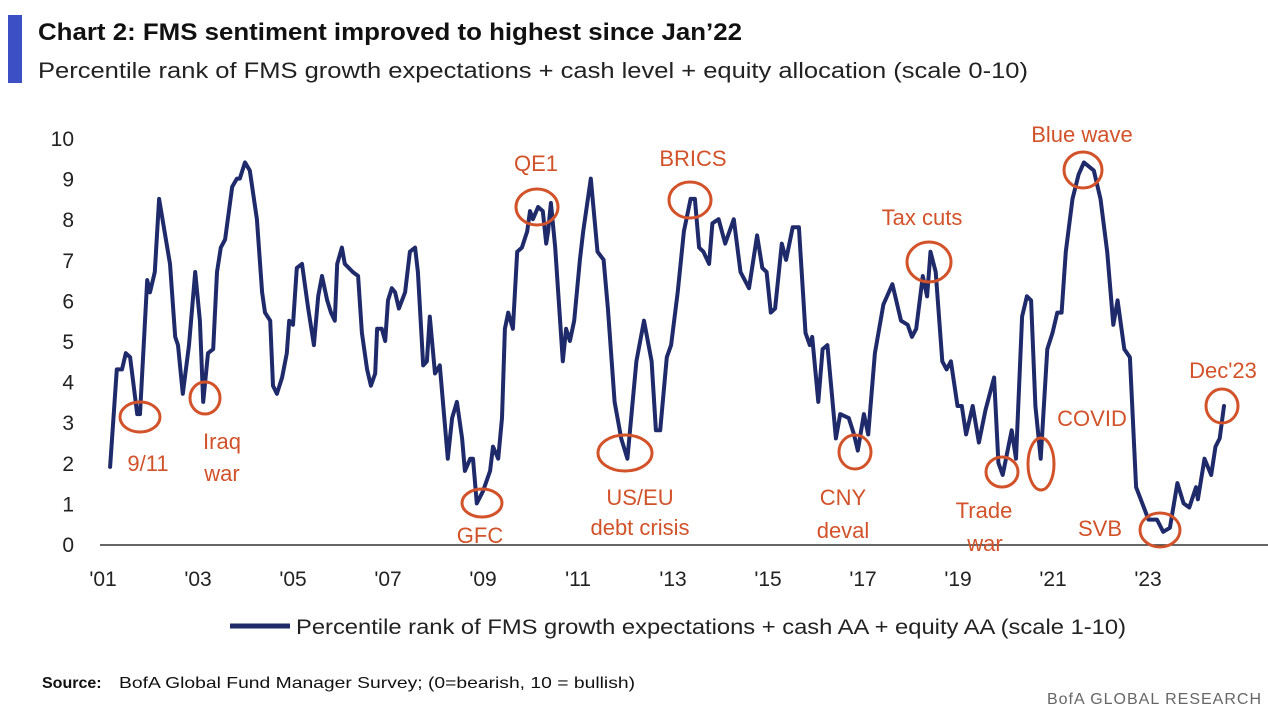 The height and width of the screenshot is (712, 1268). Describe the element at coordinates (62, 139) in the screenshot. I see `y-tick-label: 10` at that location.